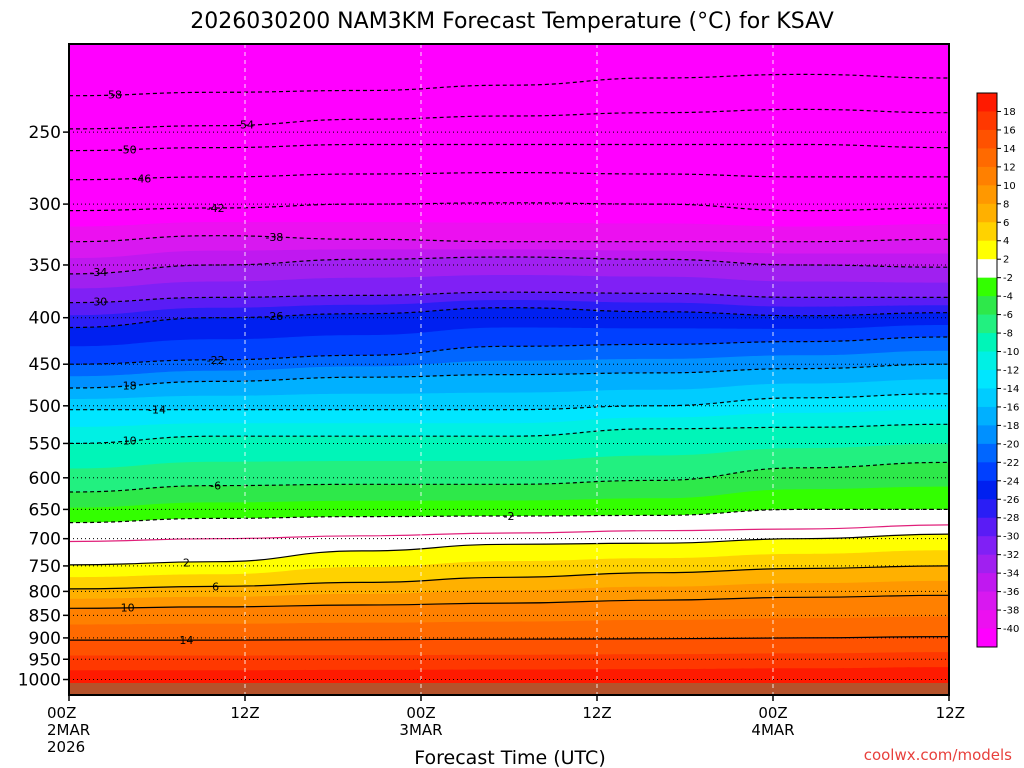  Describe the element at coordinates (987, 527) in the screenshot. I see `colorbar-swatch--30` at that location.